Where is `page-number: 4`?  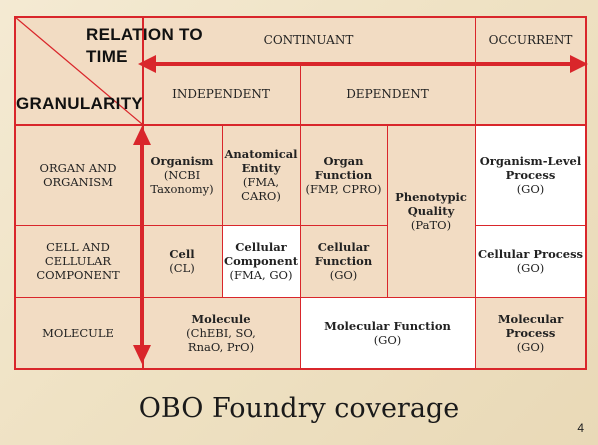 page-number: 4 is located at coordinates (580, 428).